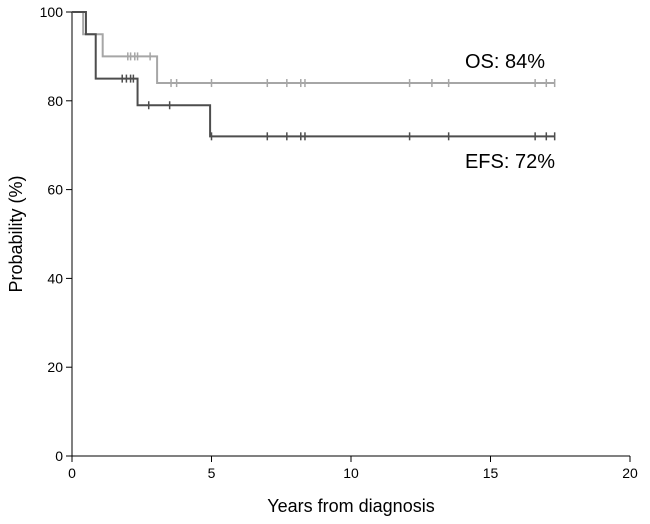  Describe the element at coordinates (55, 278) in the screenshot. I see `y-tick-label: 40` at that location.